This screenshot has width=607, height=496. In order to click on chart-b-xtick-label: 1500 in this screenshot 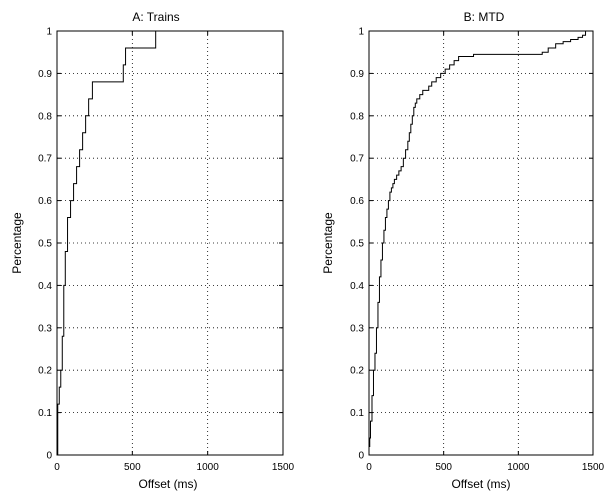, I will do `click(593, 467)`.